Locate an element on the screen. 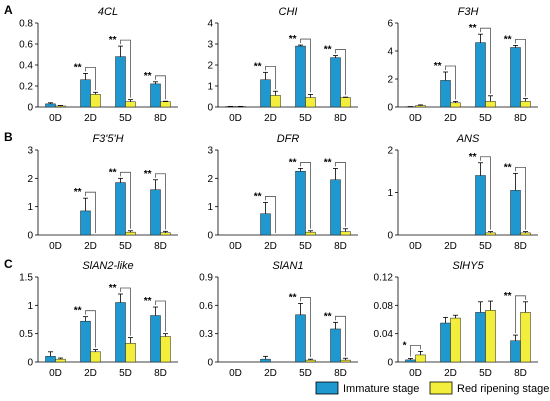 Image resolution: width=550 pixels, height=401 pixels. chart-title: CHI is located at coordinates (288, 12).